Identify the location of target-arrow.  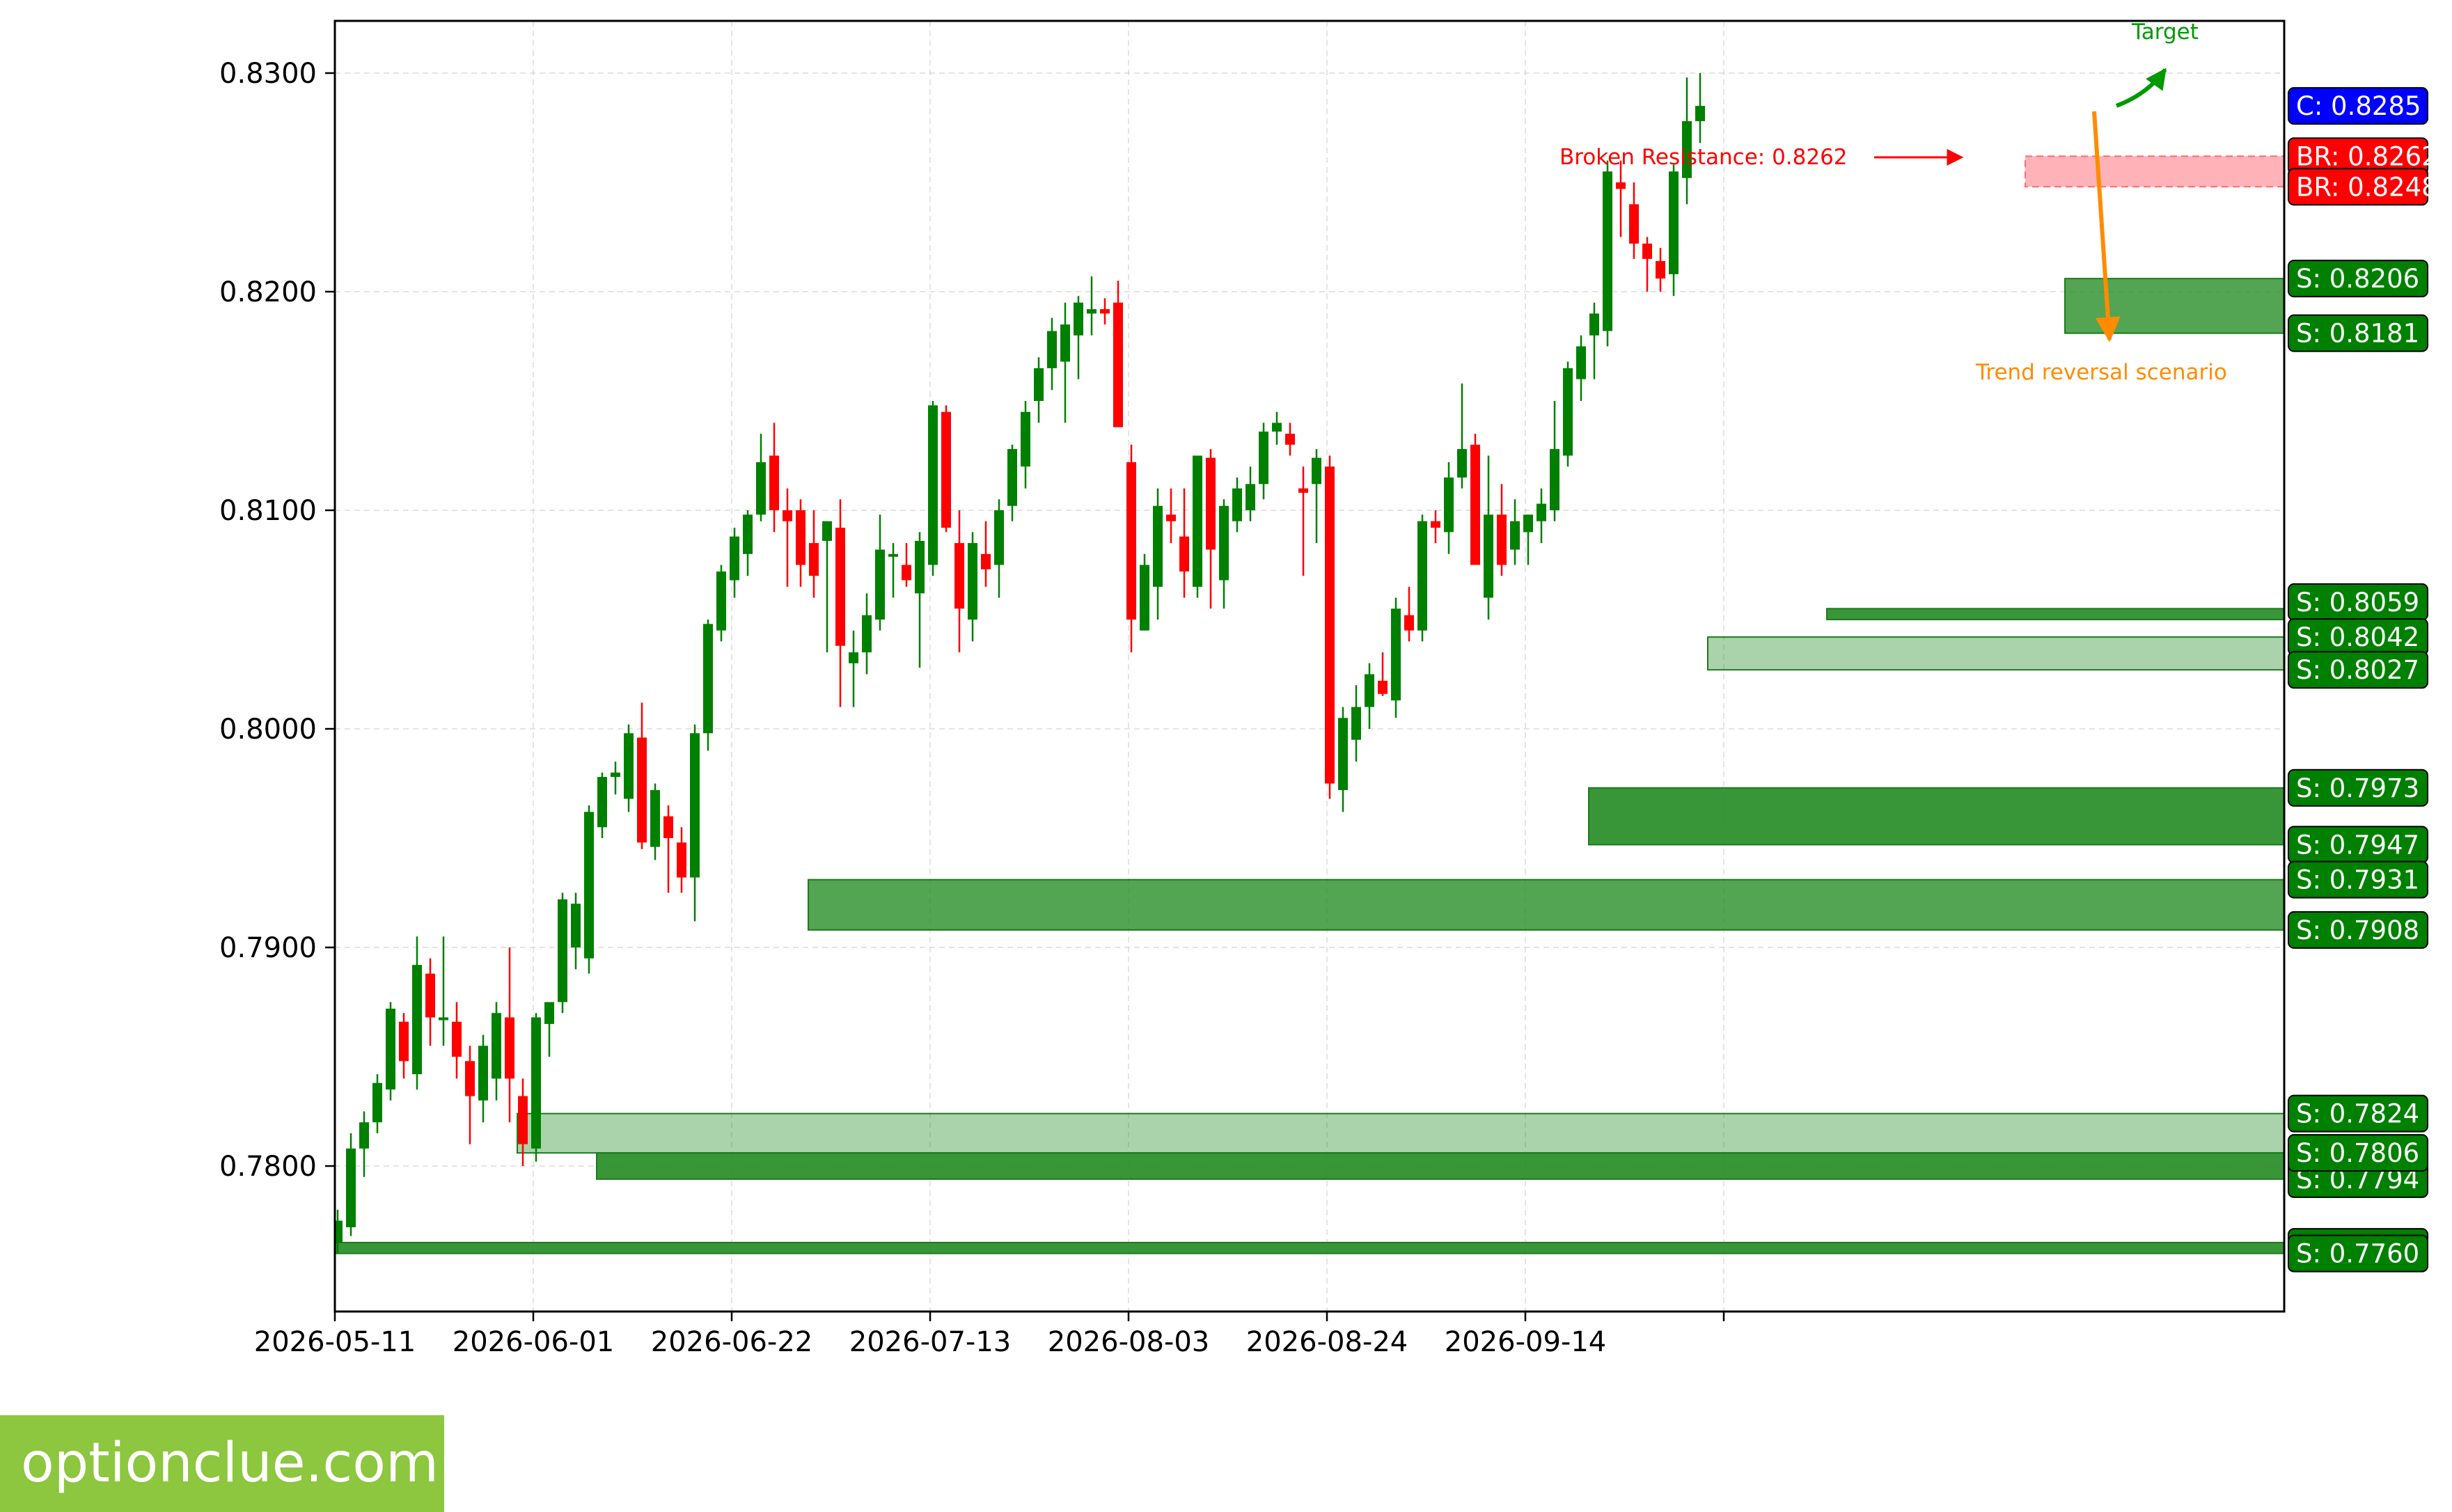
(2141, 88).